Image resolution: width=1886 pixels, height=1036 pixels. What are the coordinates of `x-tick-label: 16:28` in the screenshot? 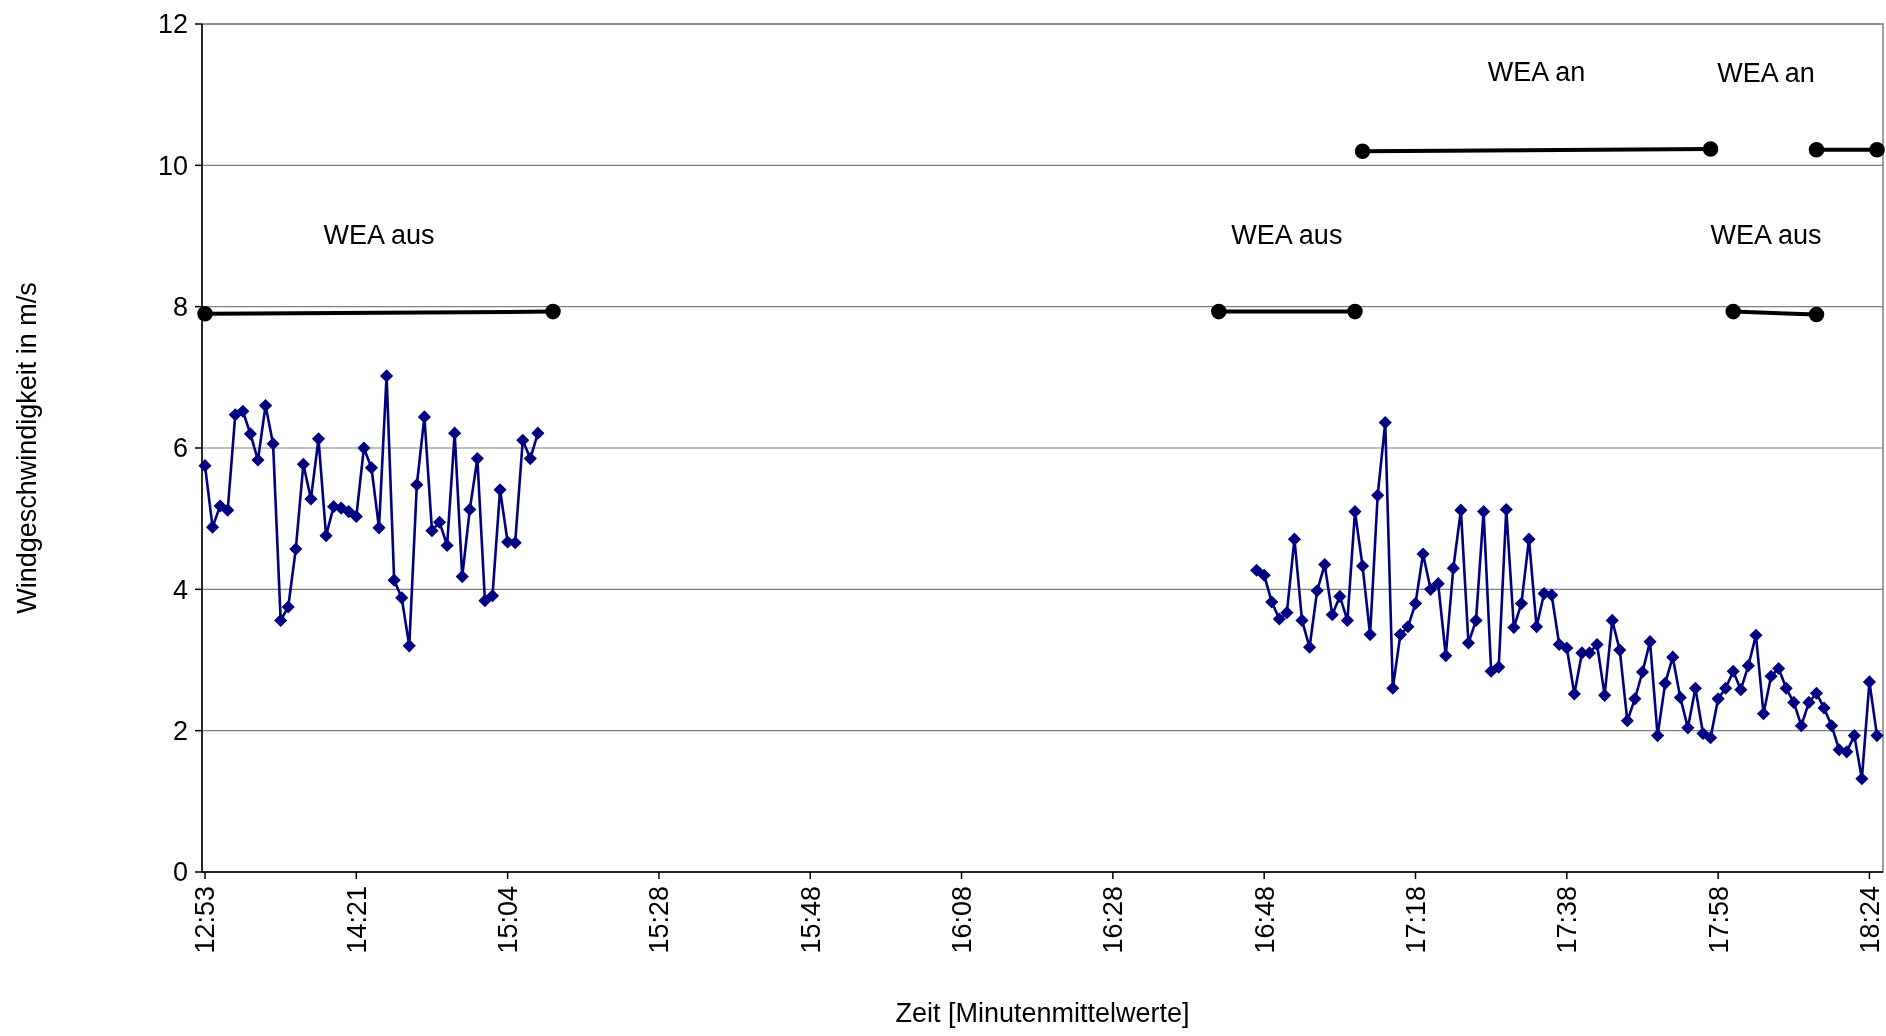 It's located at (1113, 920).